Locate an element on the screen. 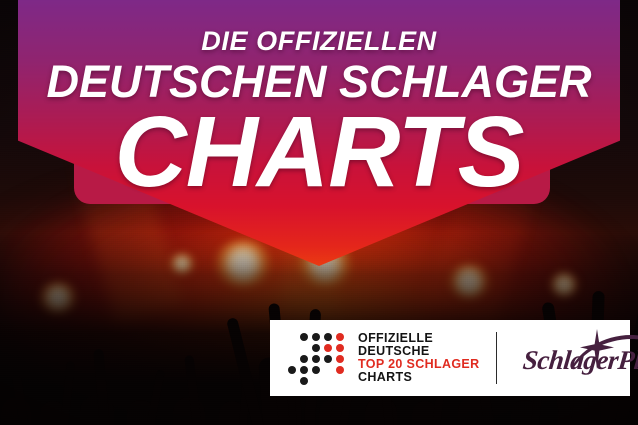 The image size is (638, 425). schlagerplanet-wordmark: SchlagerPlanet is located at coordinates (579, 360).